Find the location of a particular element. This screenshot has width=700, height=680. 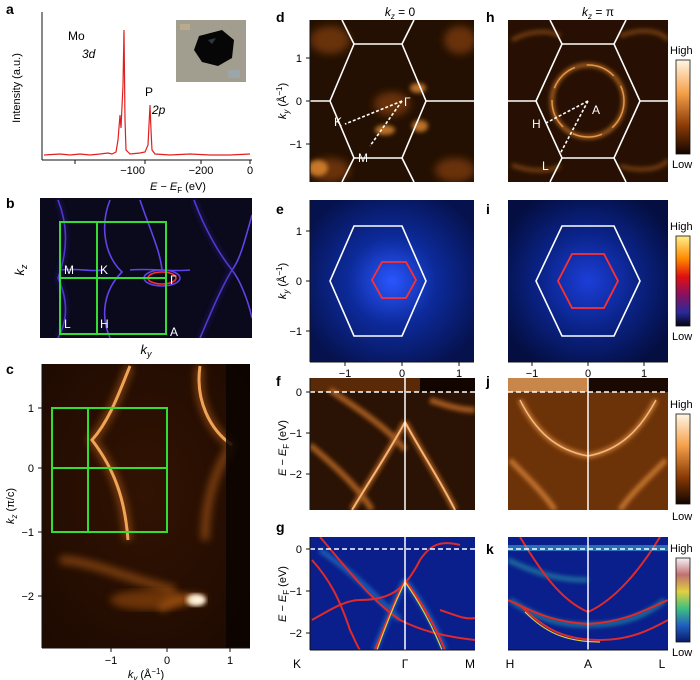

panel-i-bz-hexagon is located at coordinates (588, 281).